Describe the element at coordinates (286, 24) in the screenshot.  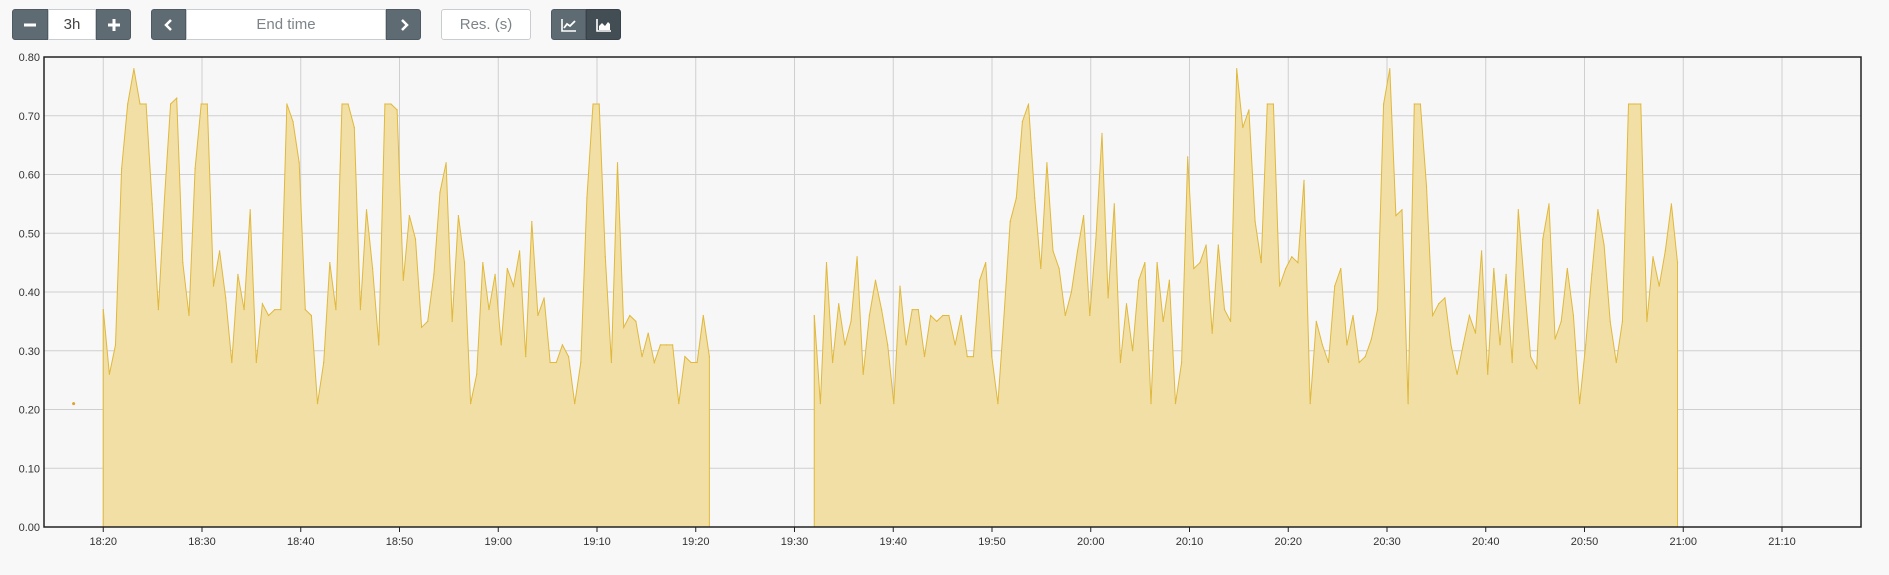
I see `end-time-input: End time` at that location.